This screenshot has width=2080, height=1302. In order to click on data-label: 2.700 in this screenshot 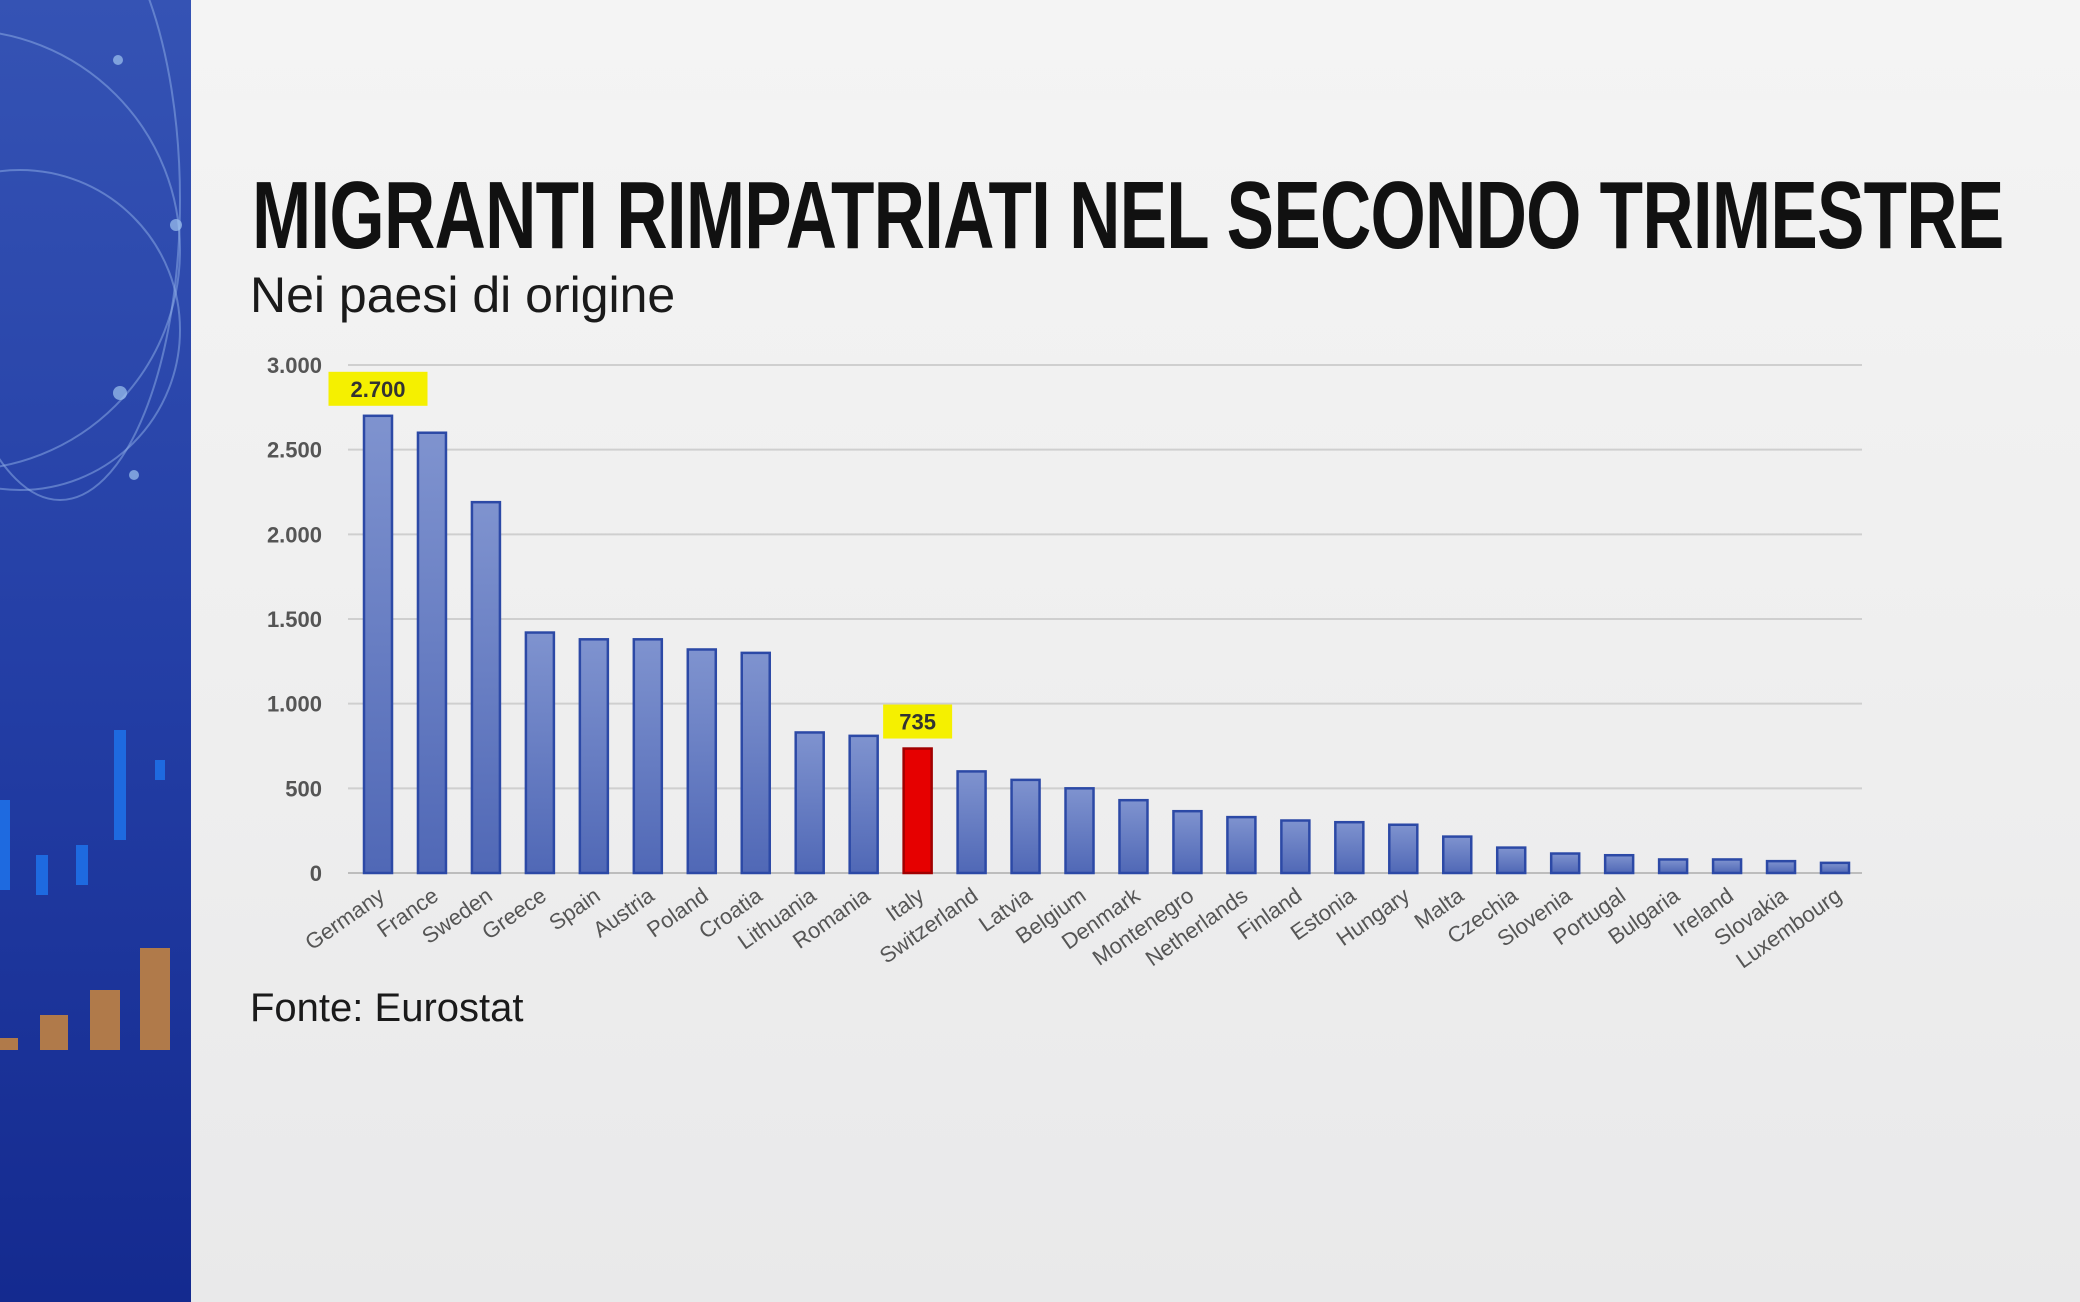, I will do `click(377, 389)`.